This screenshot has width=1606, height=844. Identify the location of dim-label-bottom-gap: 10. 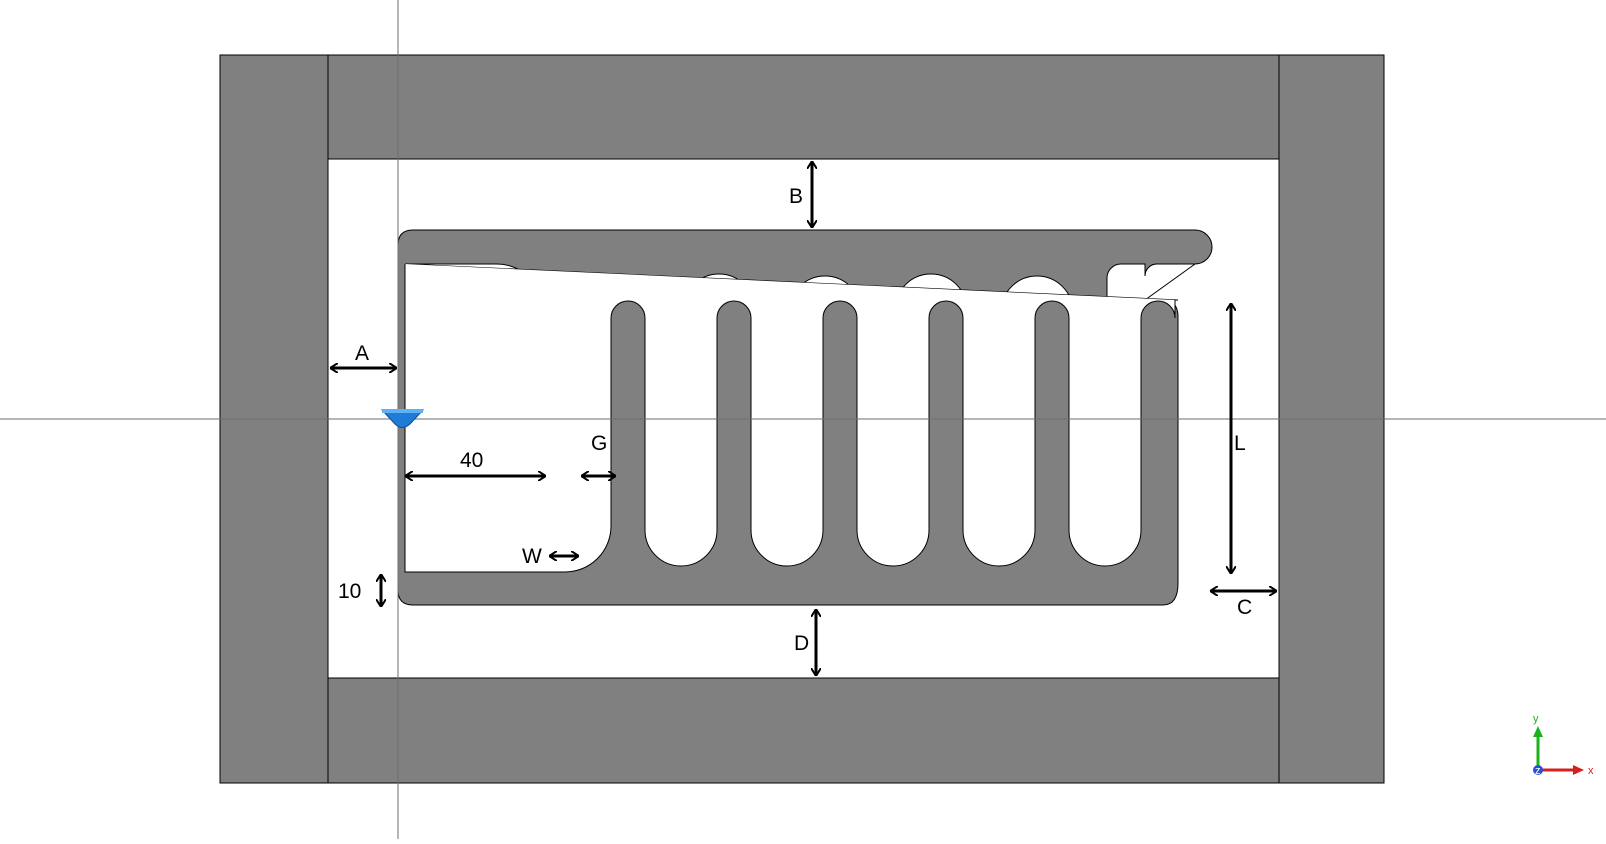
(349, 591).